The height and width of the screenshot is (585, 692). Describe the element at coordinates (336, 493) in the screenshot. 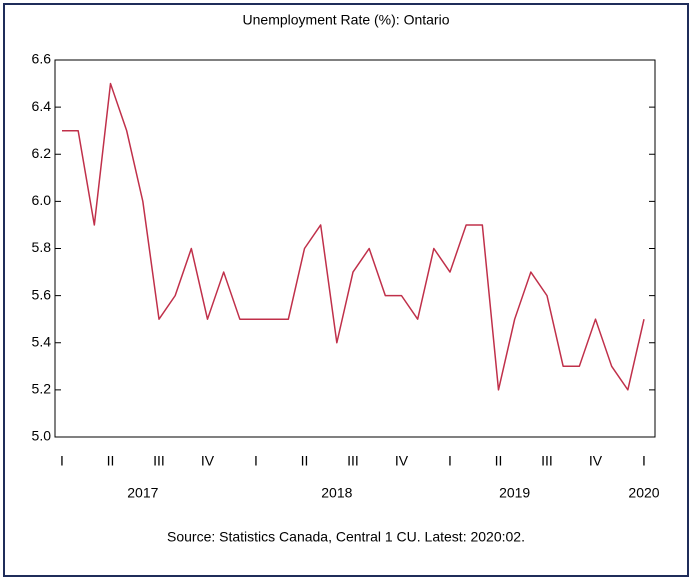

I see `year-label: 2018` at that location.